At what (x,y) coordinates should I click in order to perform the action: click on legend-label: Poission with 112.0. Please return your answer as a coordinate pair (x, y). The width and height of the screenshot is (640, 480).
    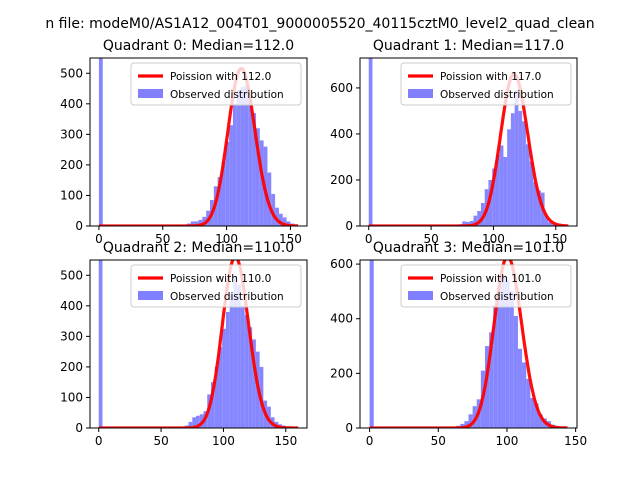
    Looking at the image, I should click on (220, 77).